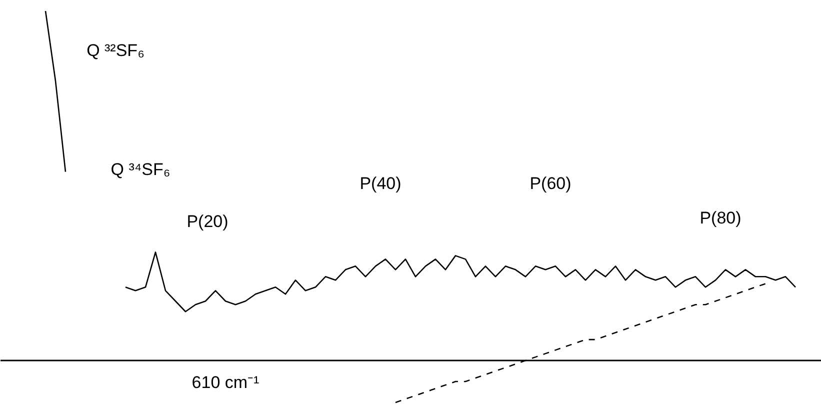 The image size is (821, 409). Describe the element at coordinates (140, 169) in the screenshot. I see `annotation: Q ³⁴SF₆` at that location.